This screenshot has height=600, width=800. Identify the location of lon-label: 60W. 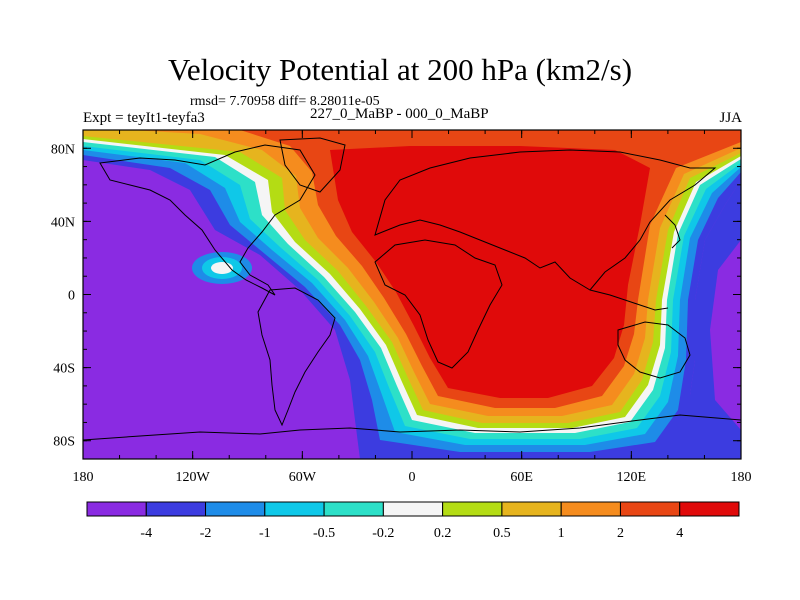
(303, 477).